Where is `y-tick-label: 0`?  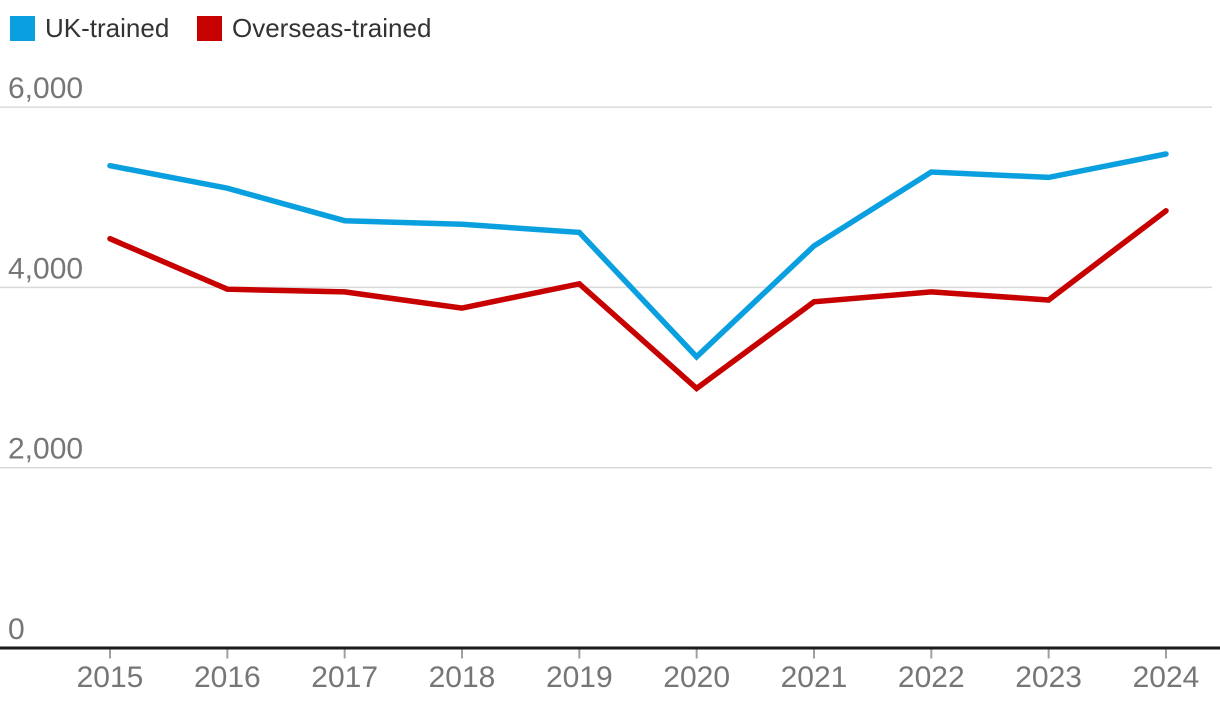
y-tick-label: 0 is located at coordinates (16, 629).